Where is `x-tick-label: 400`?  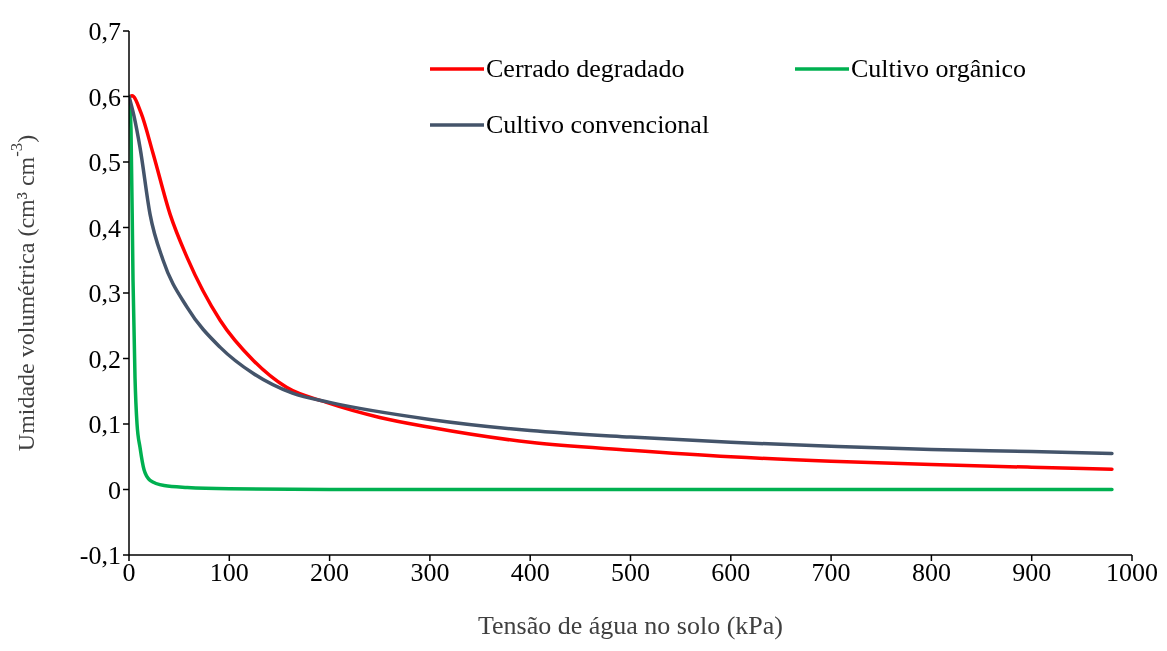
x-tick-label: 400 is located at coordinates (530, 573).